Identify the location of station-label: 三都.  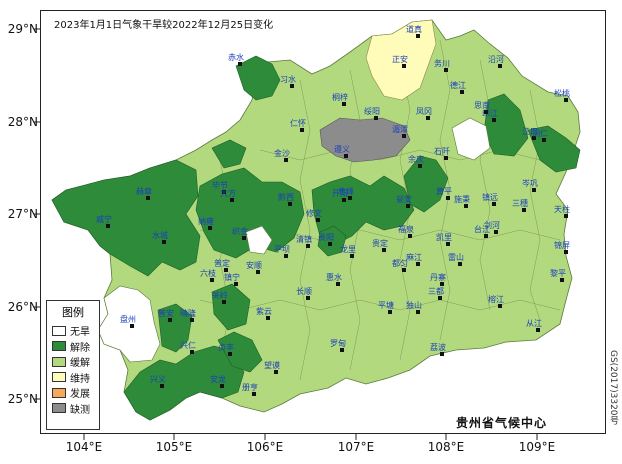
(436, 291).